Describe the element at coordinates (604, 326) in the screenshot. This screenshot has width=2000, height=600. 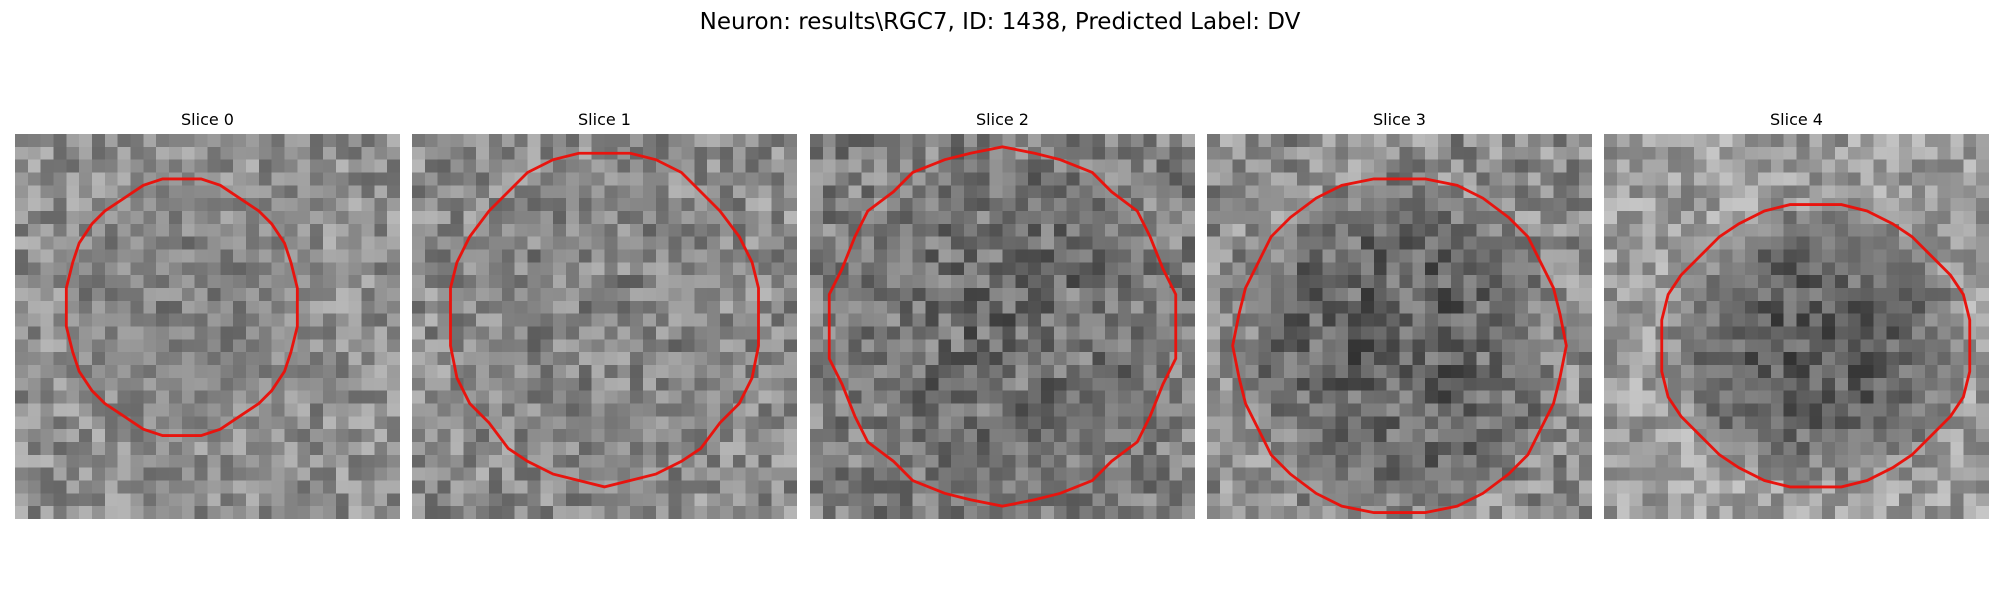
I see `slice-image` at that location.